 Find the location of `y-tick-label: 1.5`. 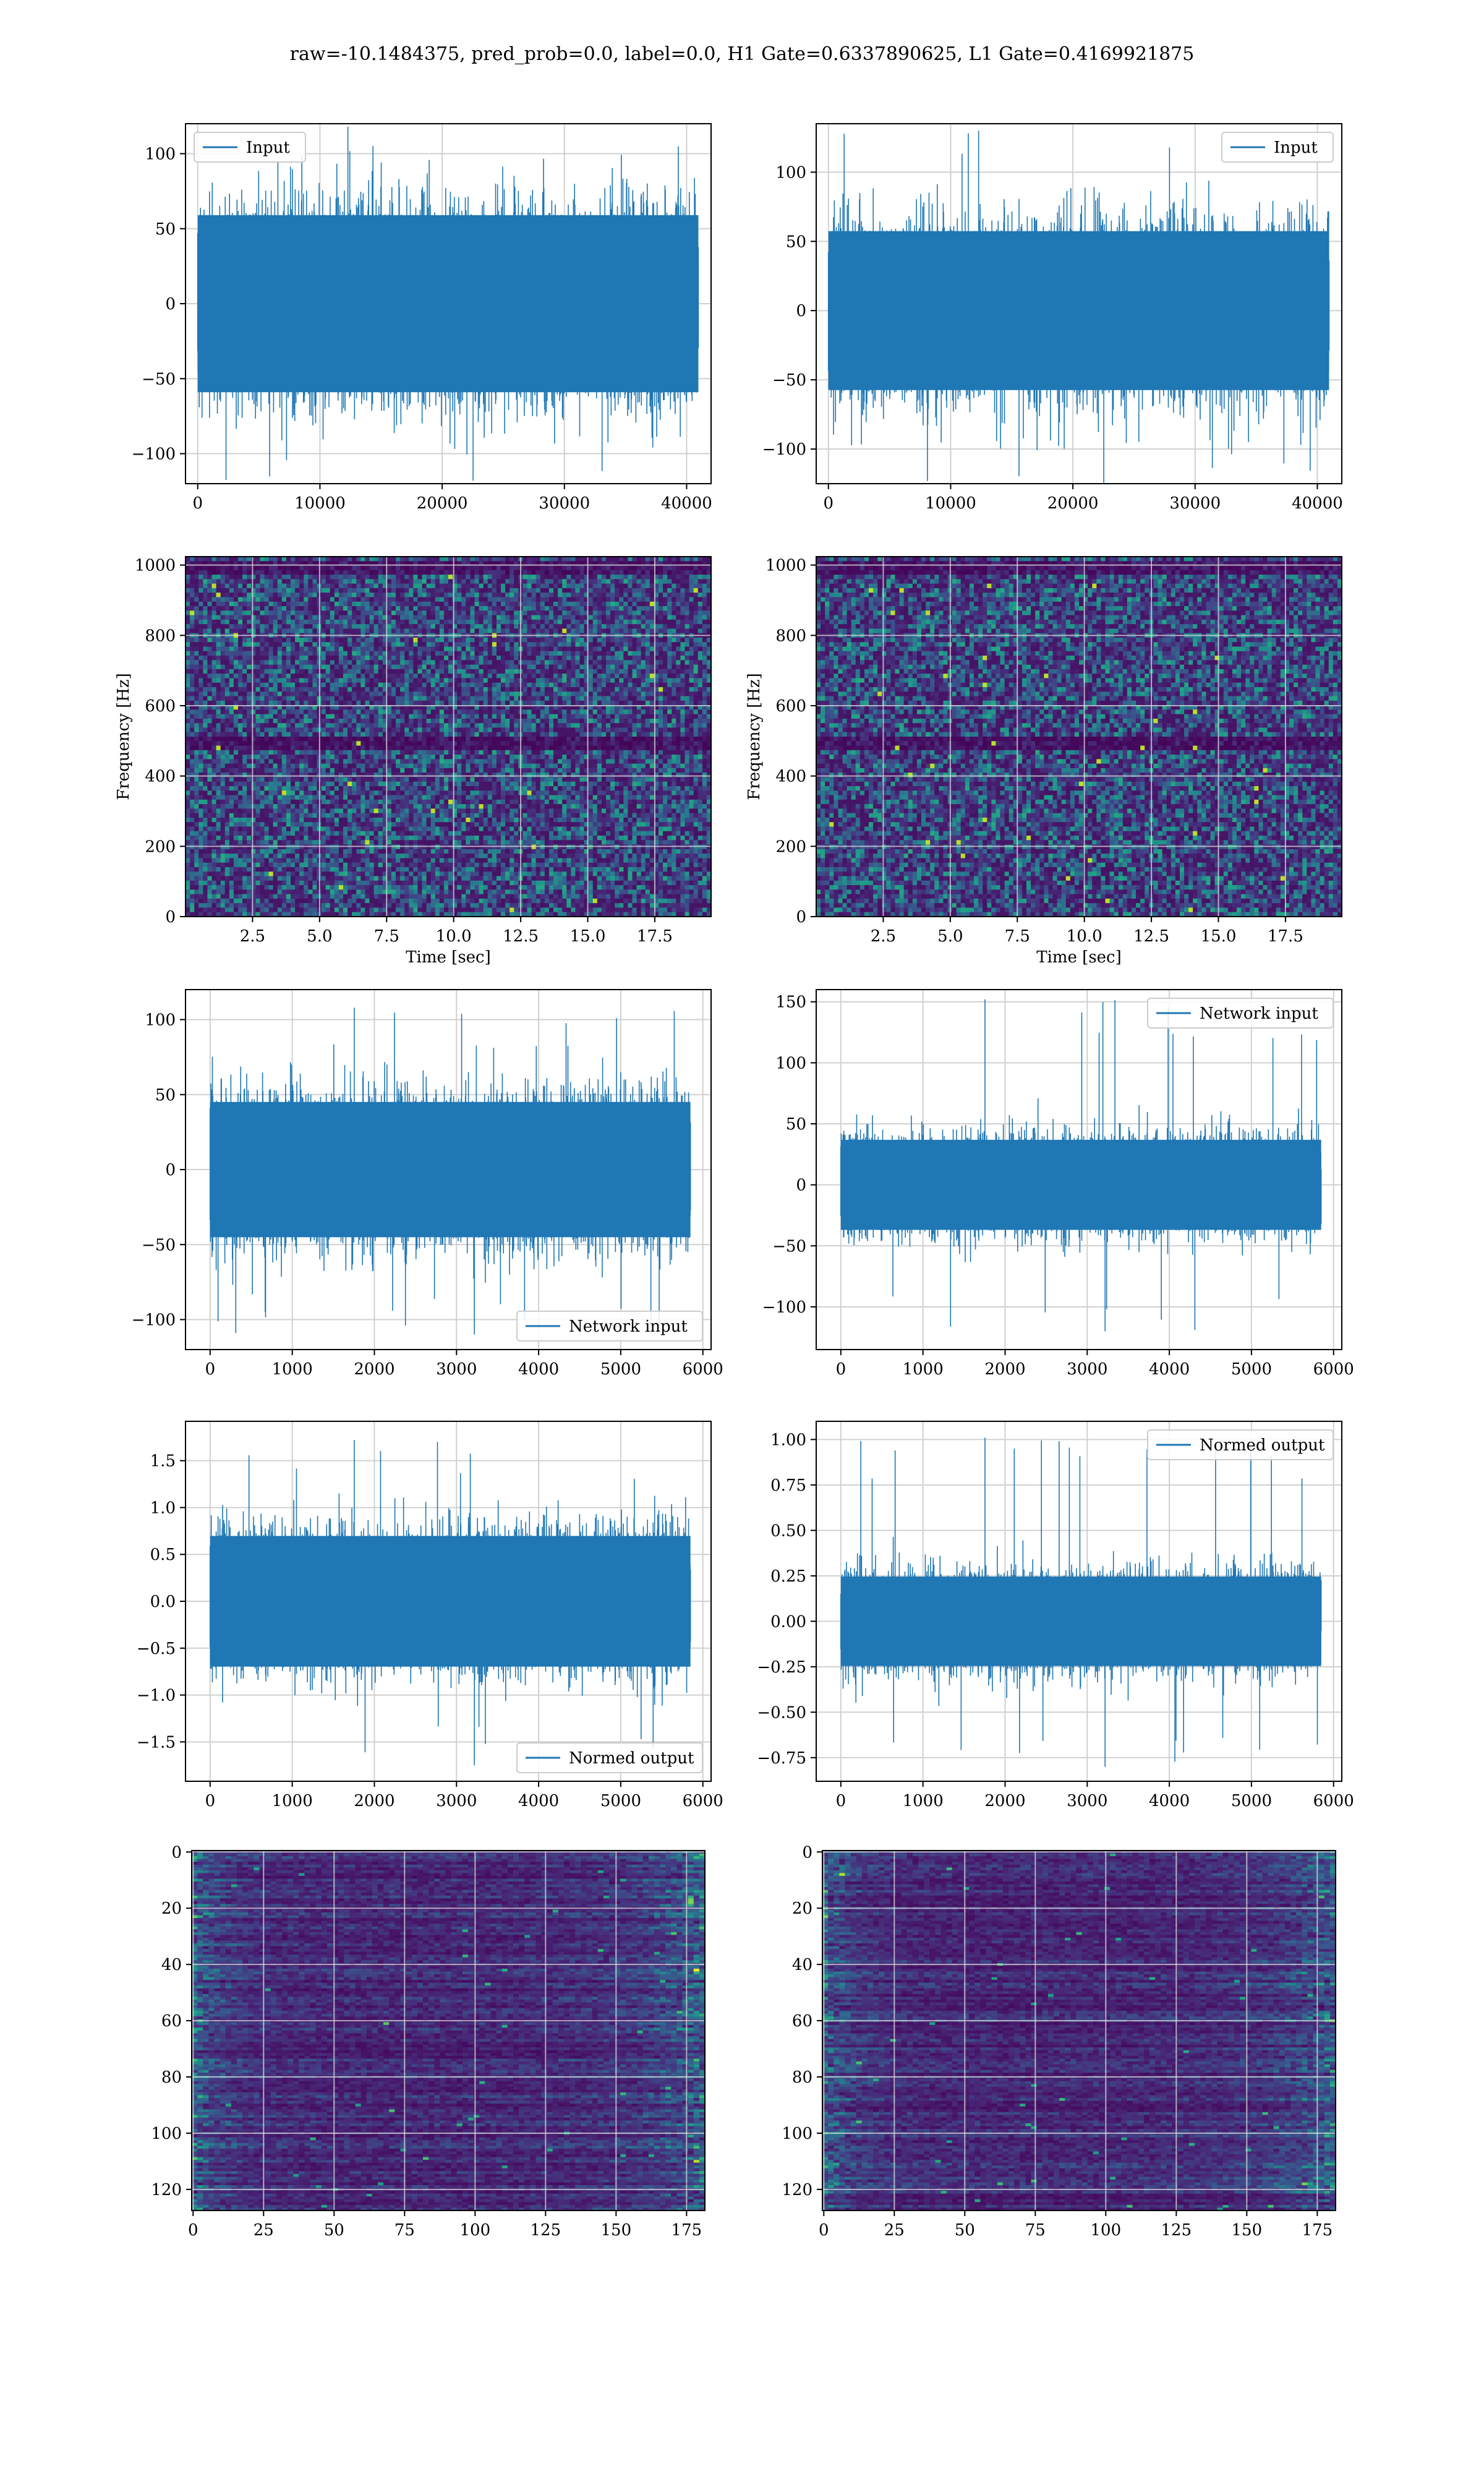

y-tick-label: 1.5 is located at coordinates (163, 1461).